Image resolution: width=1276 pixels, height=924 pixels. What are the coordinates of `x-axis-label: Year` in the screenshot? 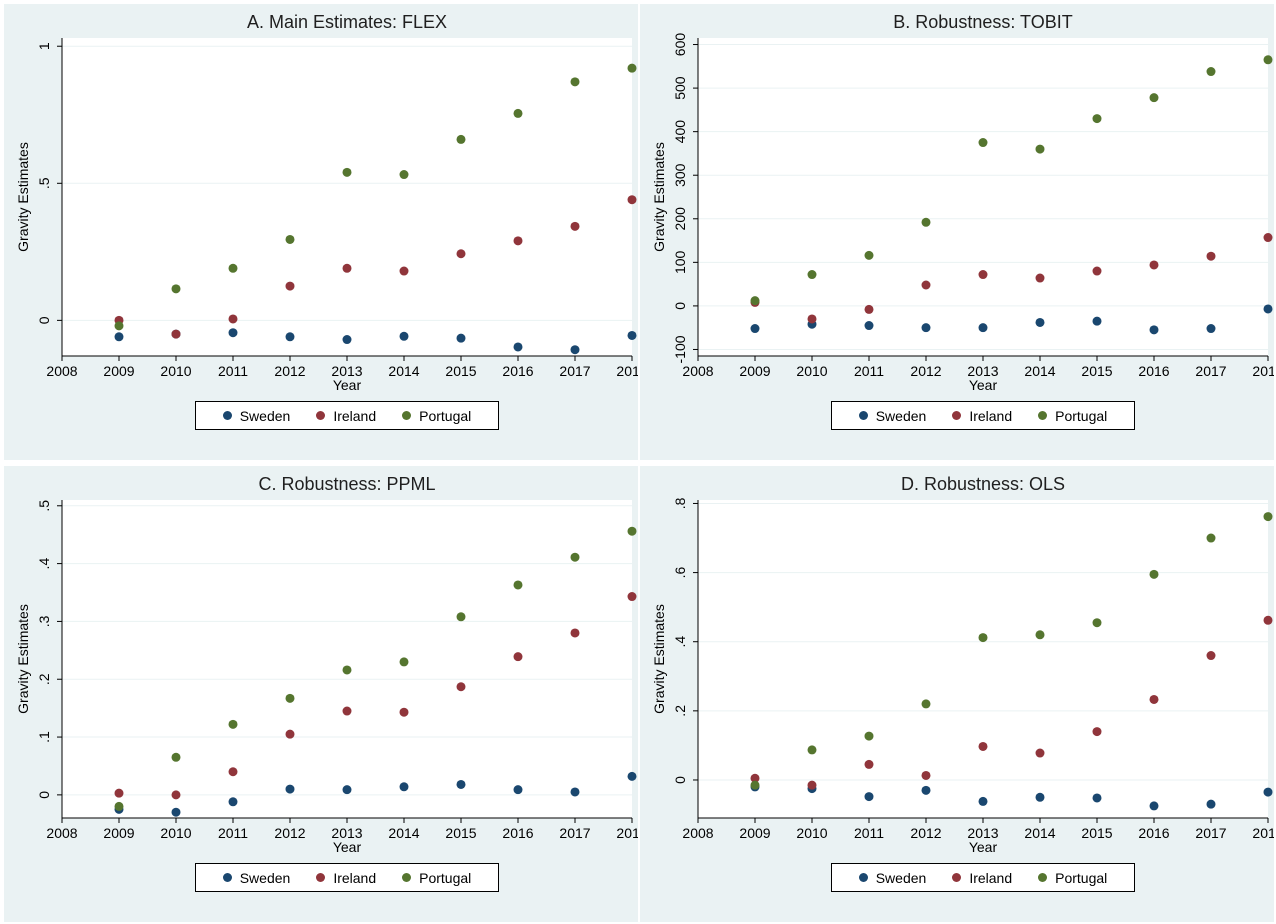 It's located at (983, 847).